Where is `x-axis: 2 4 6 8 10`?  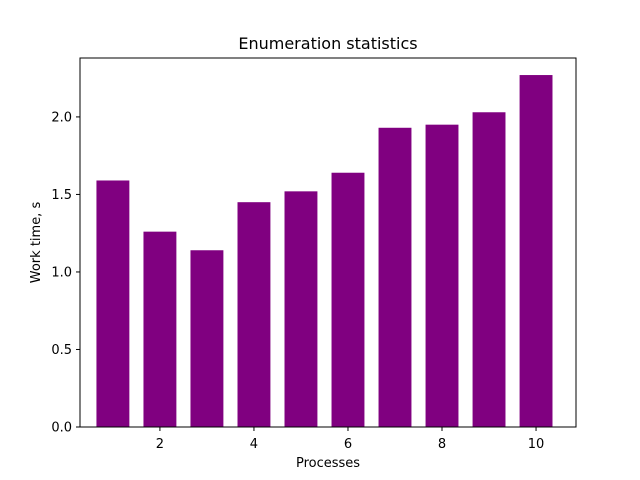 x-axis: 2 4 6 8 10 is located at coordinates (350, 439).